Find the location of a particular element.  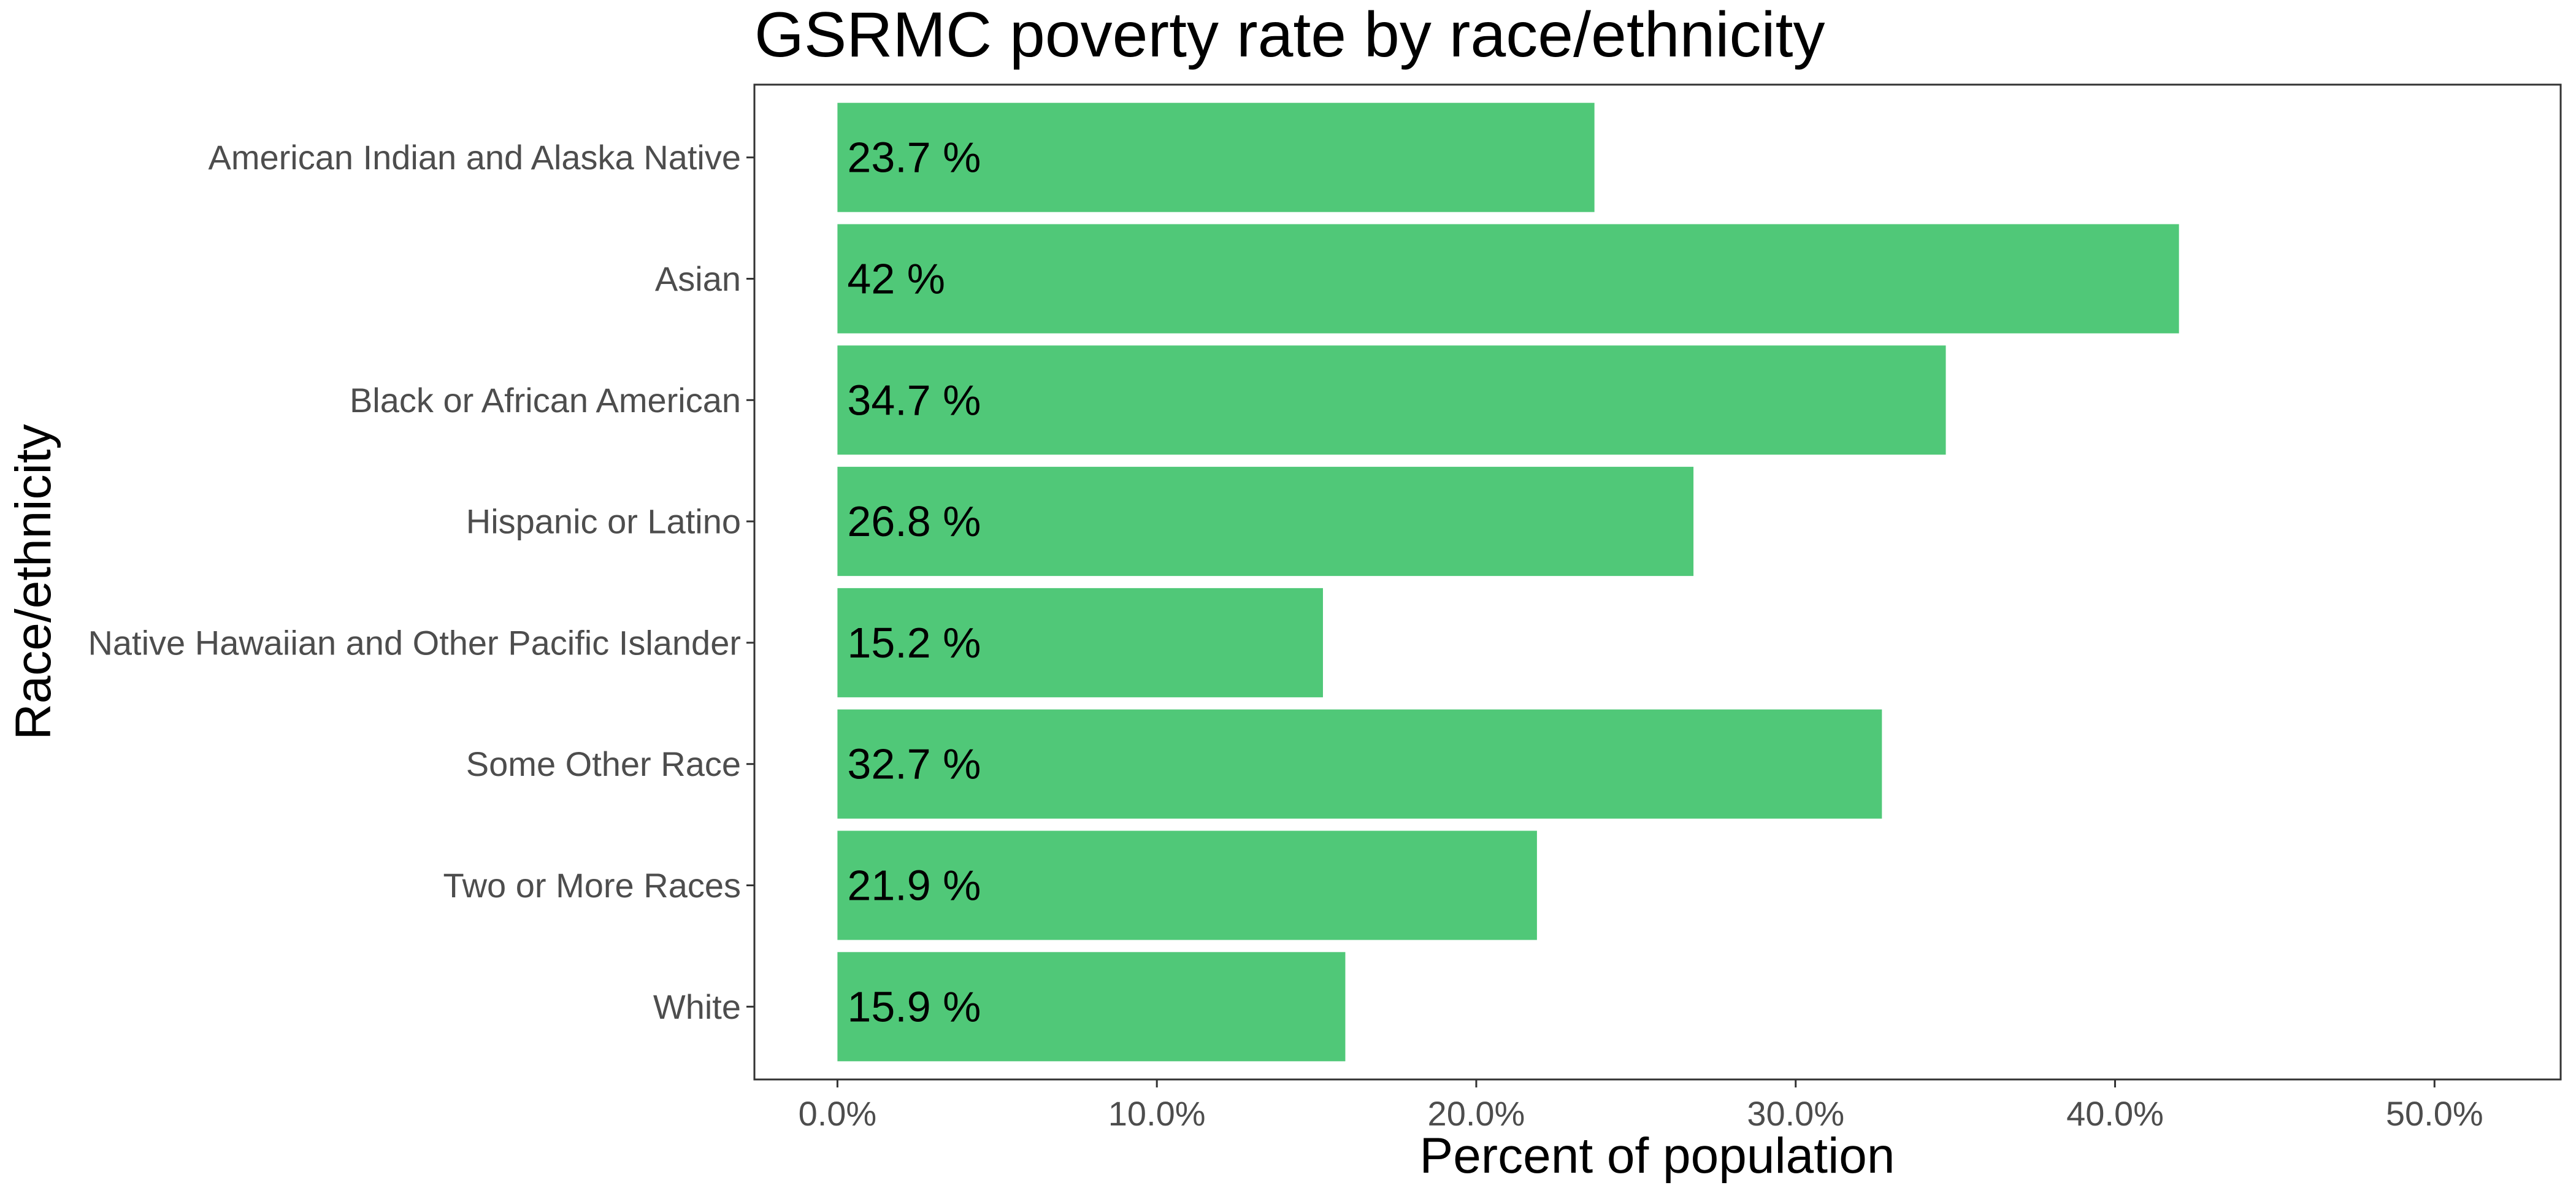

bar-value-label: 21.9 % is located at coordinates (914, 886).